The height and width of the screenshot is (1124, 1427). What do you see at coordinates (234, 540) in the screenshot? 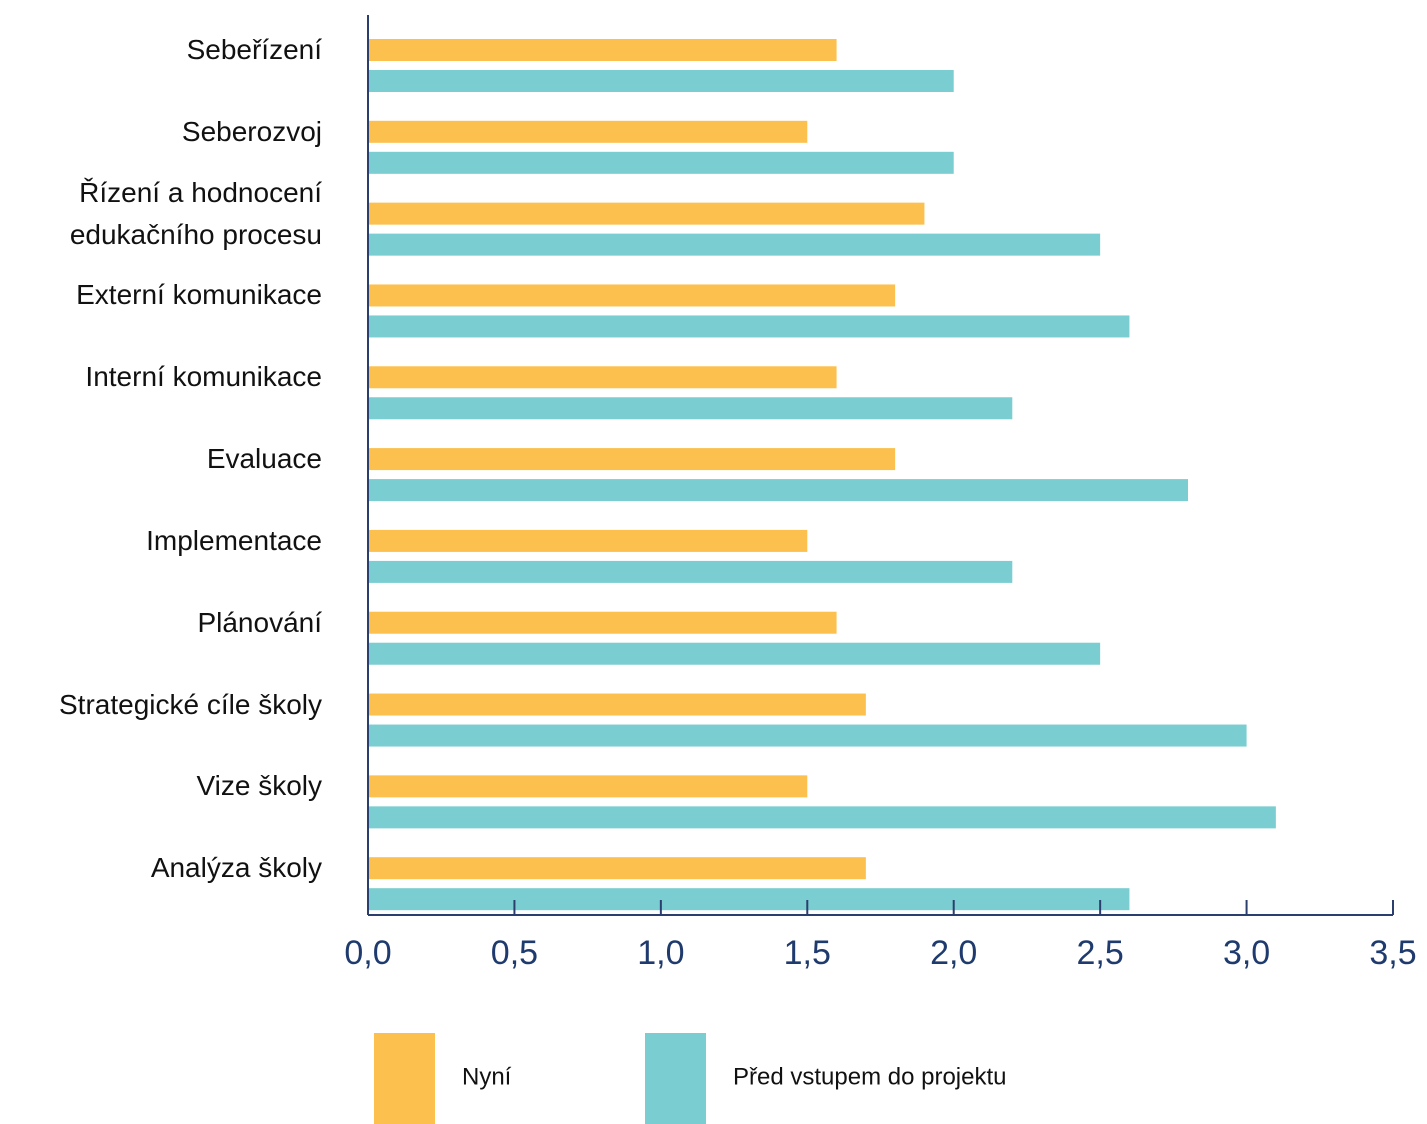
I see `category-label: Implementace` at bounding box center [234, 540].